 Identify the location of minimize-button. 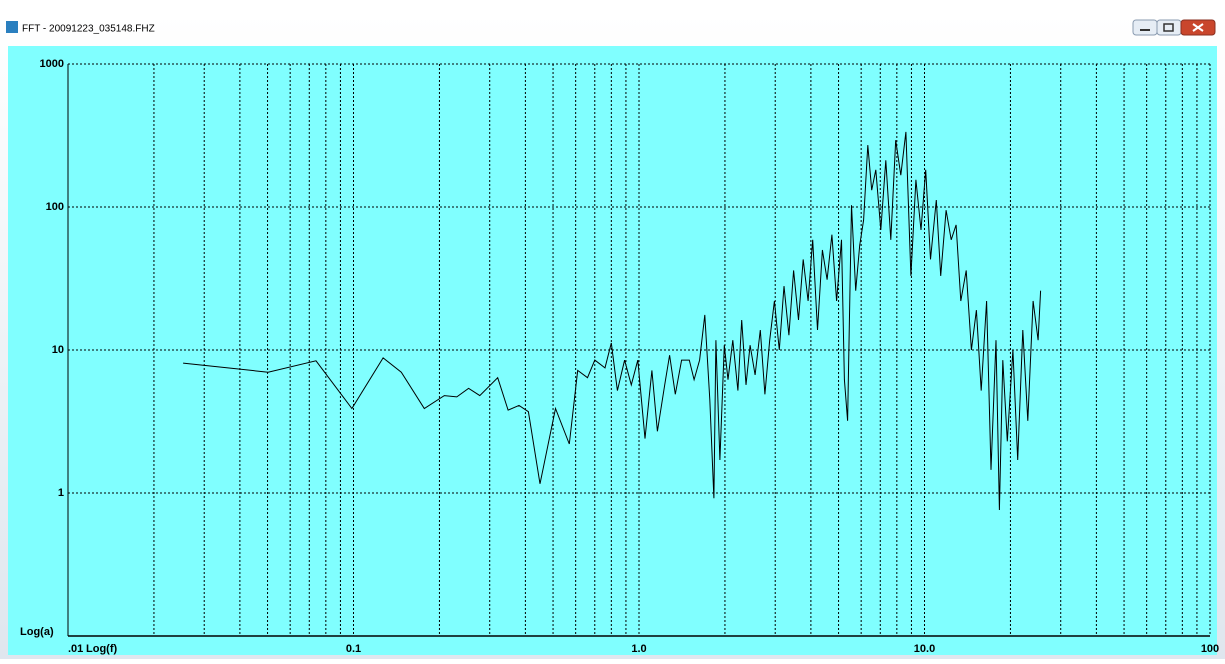
(1145, 27).